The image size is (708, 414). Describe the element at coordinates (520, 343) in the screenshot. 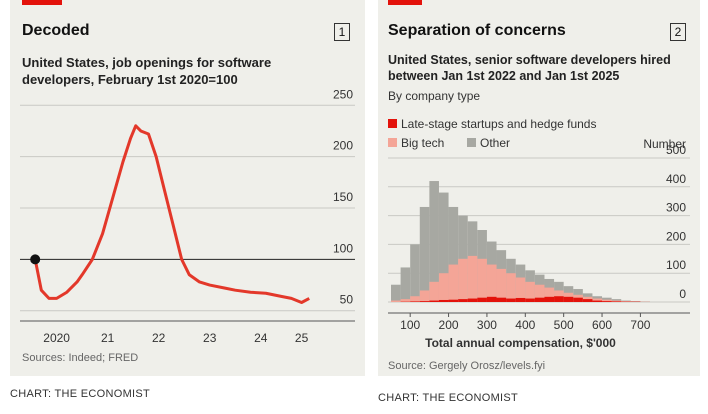

I see `x-axis-label: Total annual compensation, $'000` at that location.